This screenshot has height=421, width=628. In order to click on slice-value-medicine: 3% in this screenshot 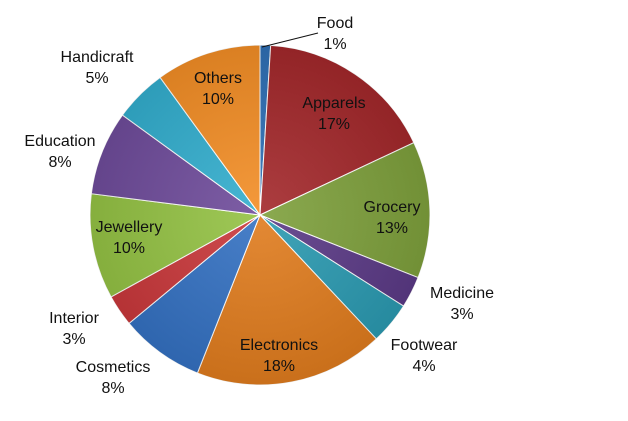, I will do `click(461, 314)`.